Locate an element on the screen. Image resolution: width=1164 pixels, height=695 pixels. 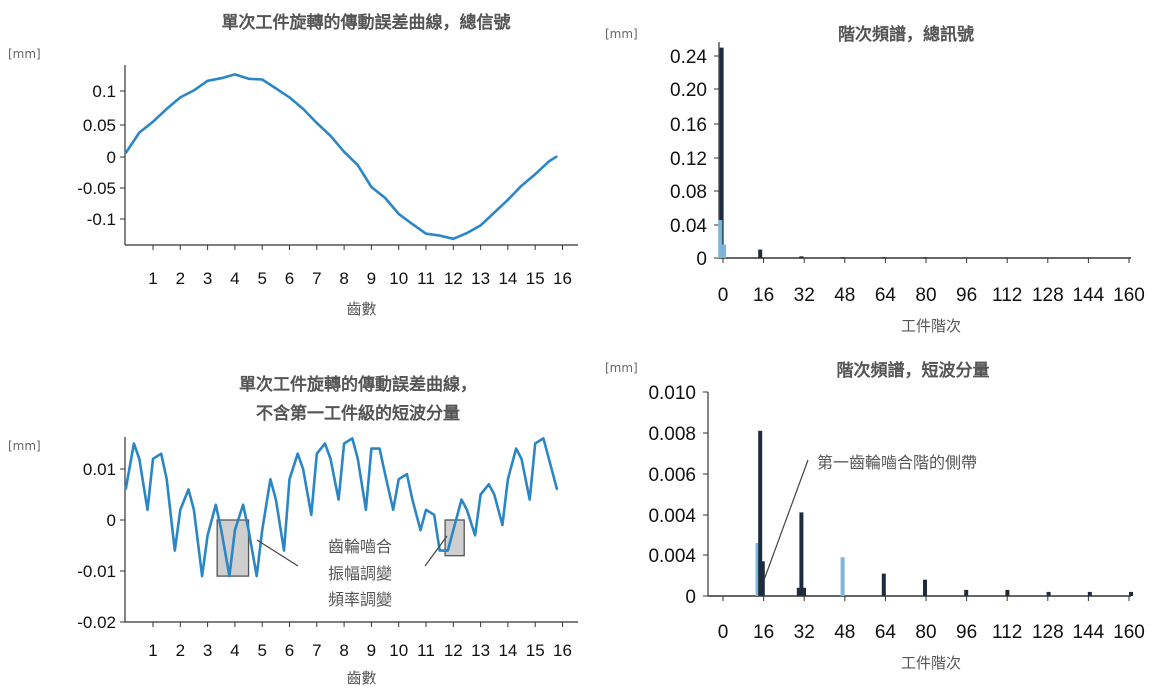
x-tick-label: 5 is located at coordinates (261, 278).